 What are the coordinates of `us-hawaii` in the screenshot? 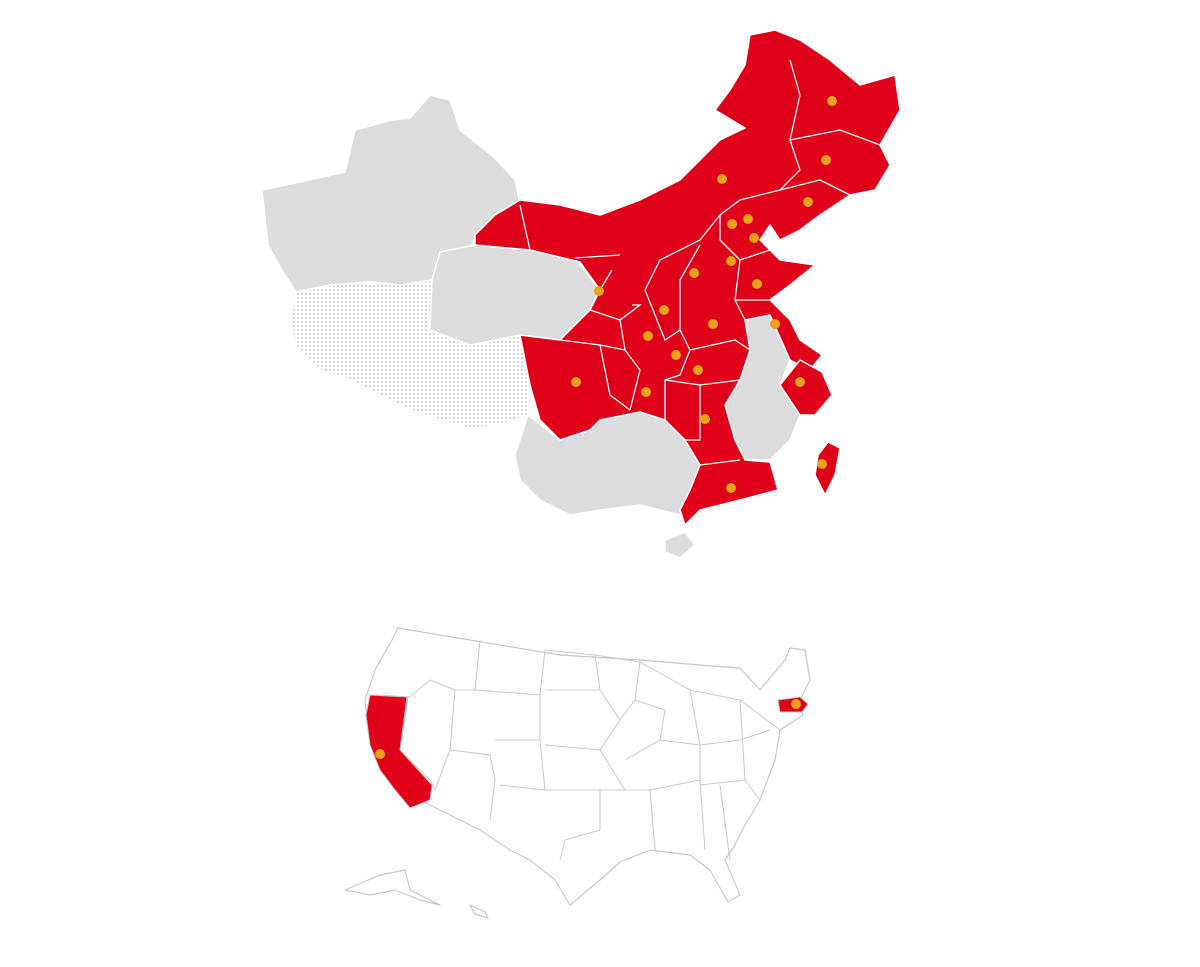 It's located at (479, 911).